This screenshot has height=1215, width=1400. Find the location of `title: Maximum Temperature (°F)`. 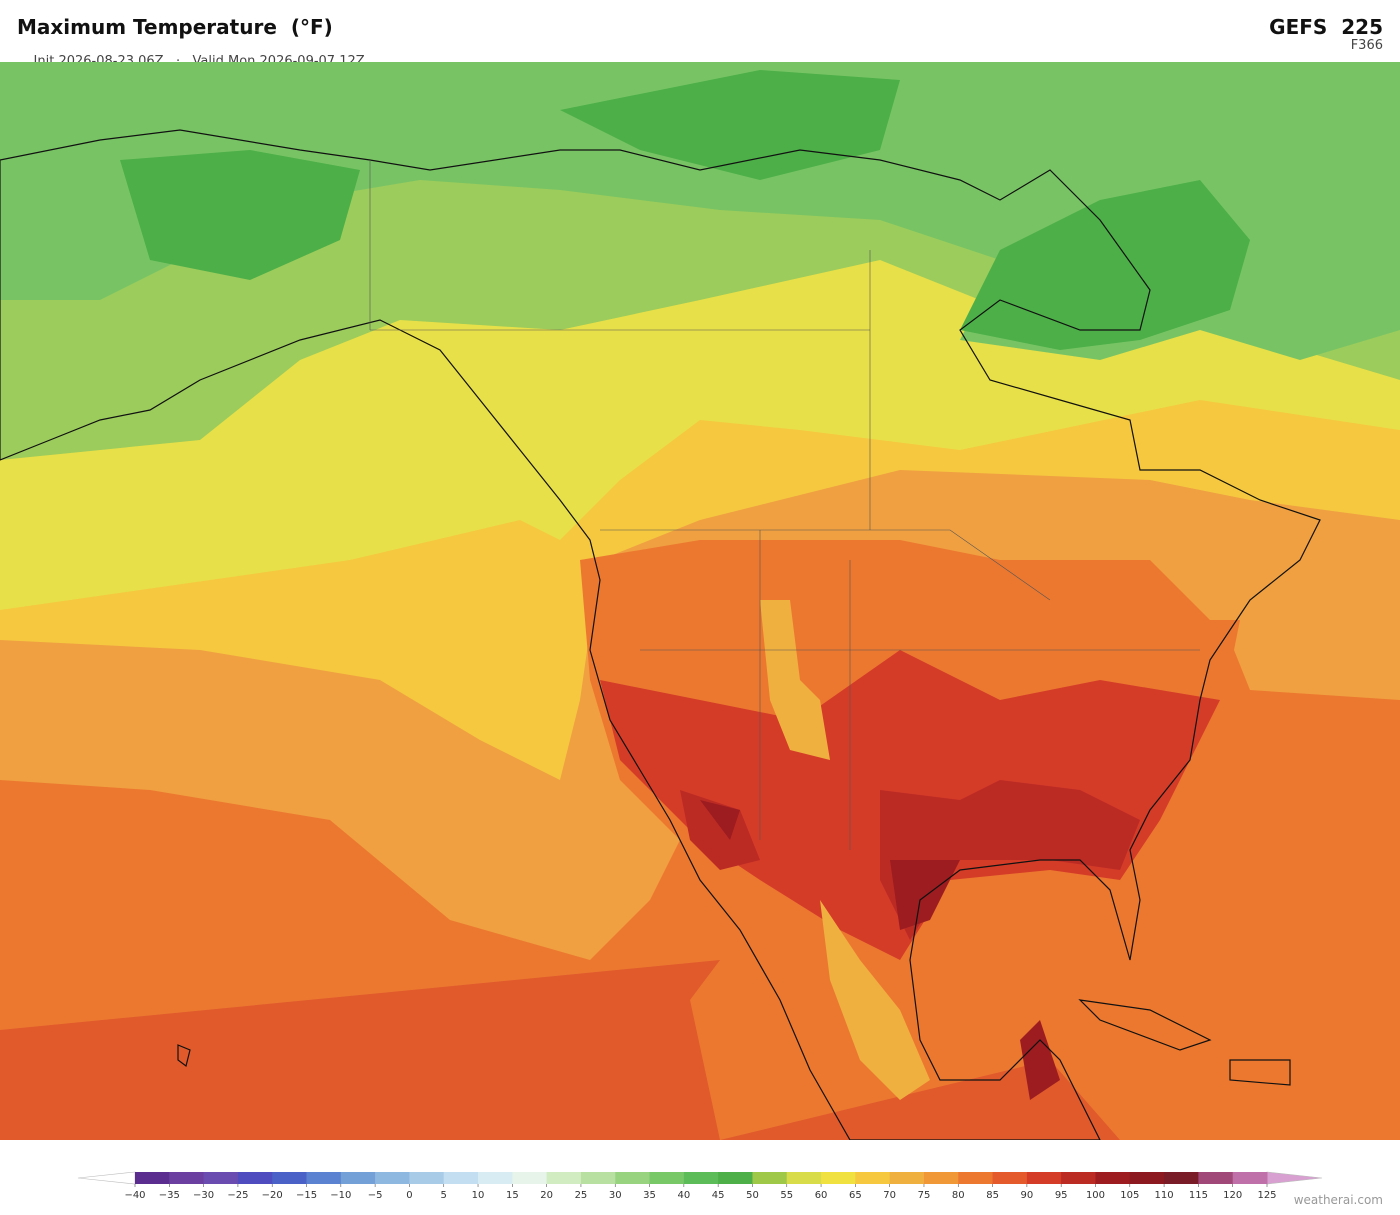

title: Maximum Temperature (°F) is located at coordinates (175, 27).